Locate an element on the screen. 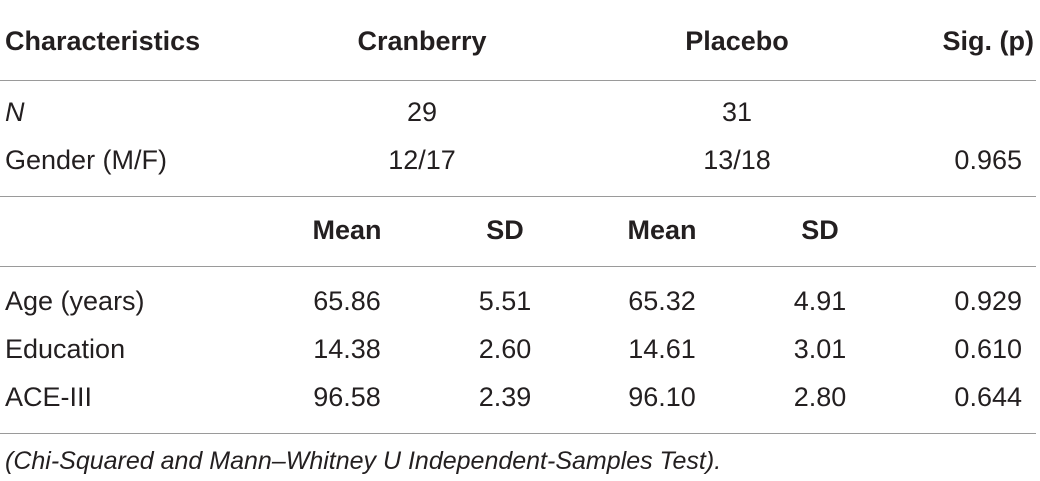 This screenshot has height=481, width=1040. education-placebo-sd: 3.01 is located at coordinates (820, 349).